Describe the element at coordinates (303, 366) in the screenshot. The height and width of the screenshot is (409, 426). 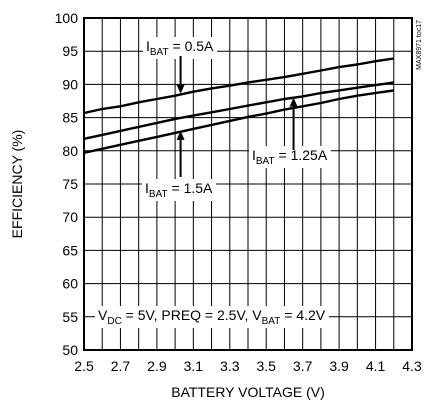
I see `x-tick-label: 3.7` at that location.